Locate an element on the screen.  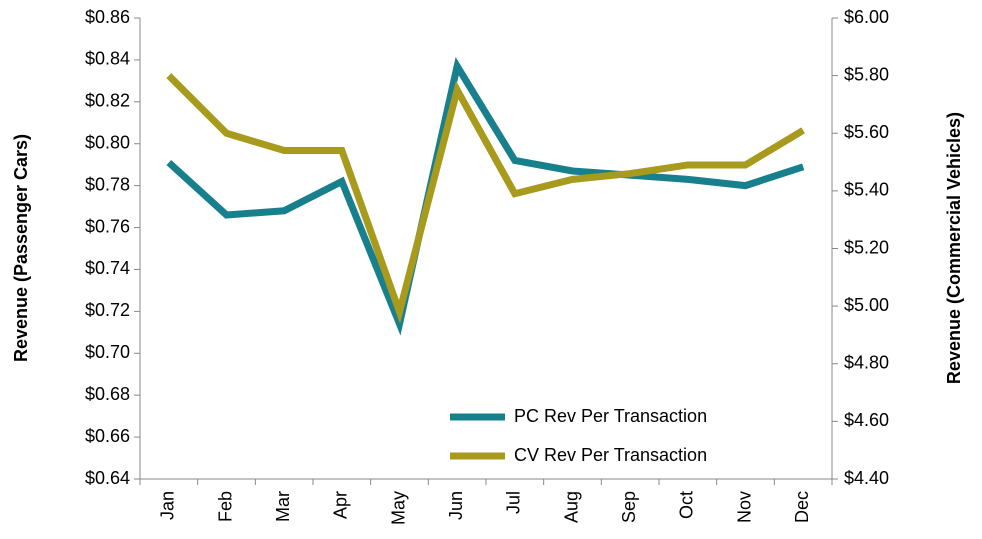
legend-label: CV Rev Per Transaction is located at coordinates (610, 455).